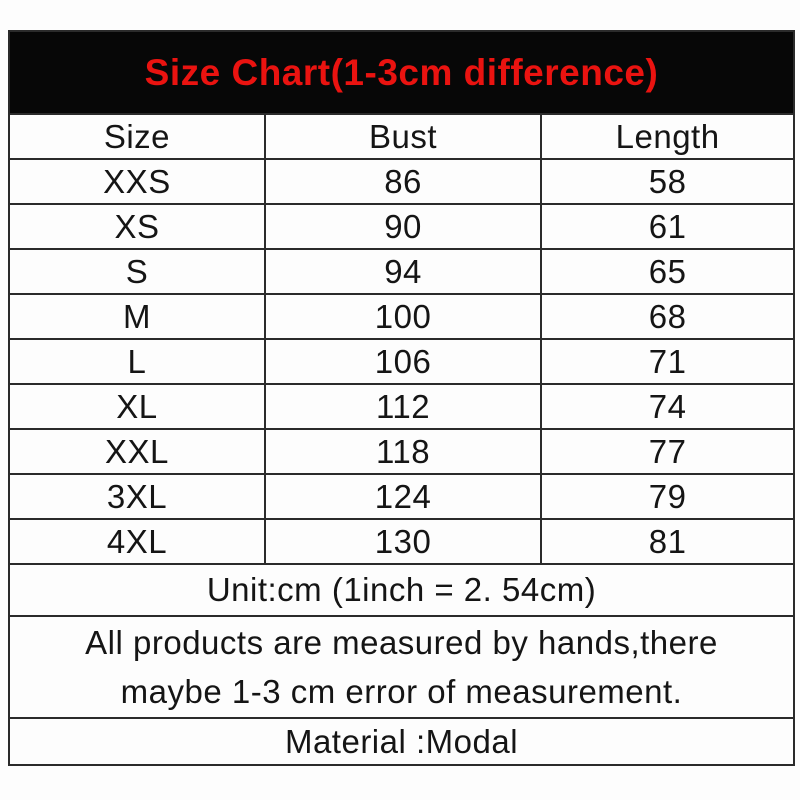  I want to click on measure-note-line2: maybe 1-3 cm error of measurement., so click(401, 691).